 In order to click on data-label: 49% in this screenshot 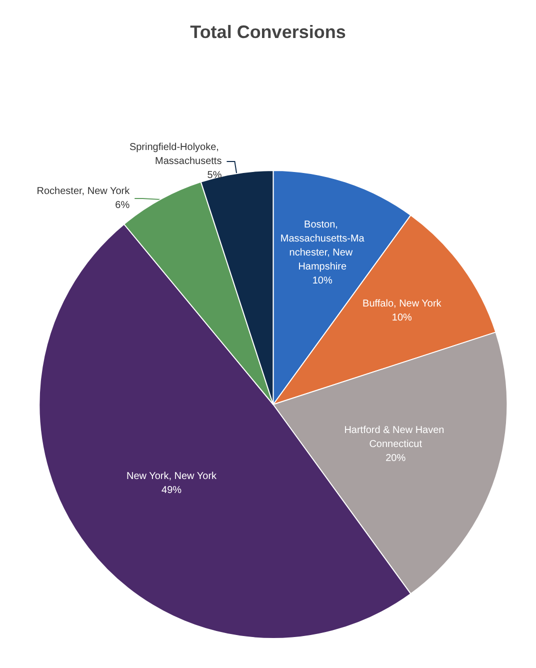, I will do `click(172, 490)`.